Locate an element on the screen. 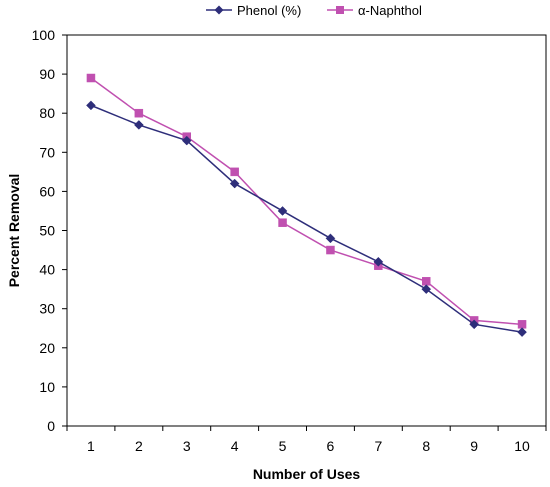 This screenshot has height=487, width=550. y-tick-label: 80 is located at coordinates (47, 113).